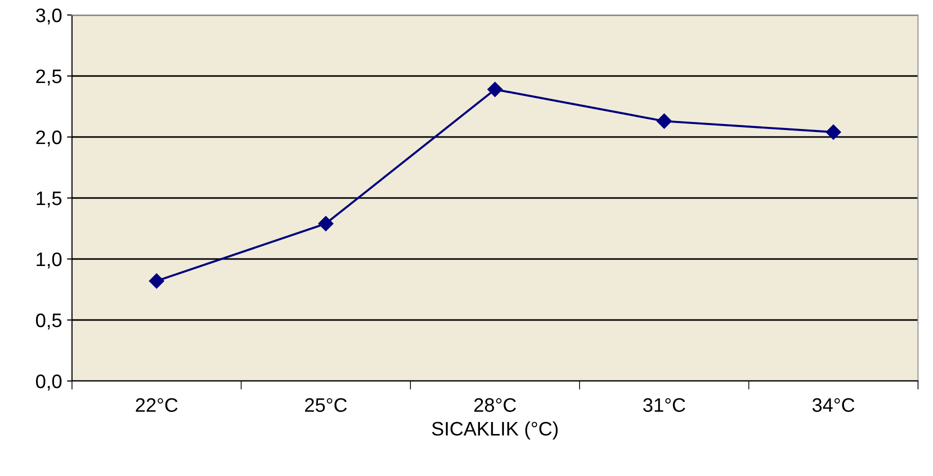  Describe the element at coordinates (49, 321) in the screenshot. I see `y-tick-label: 0,5` at that location.